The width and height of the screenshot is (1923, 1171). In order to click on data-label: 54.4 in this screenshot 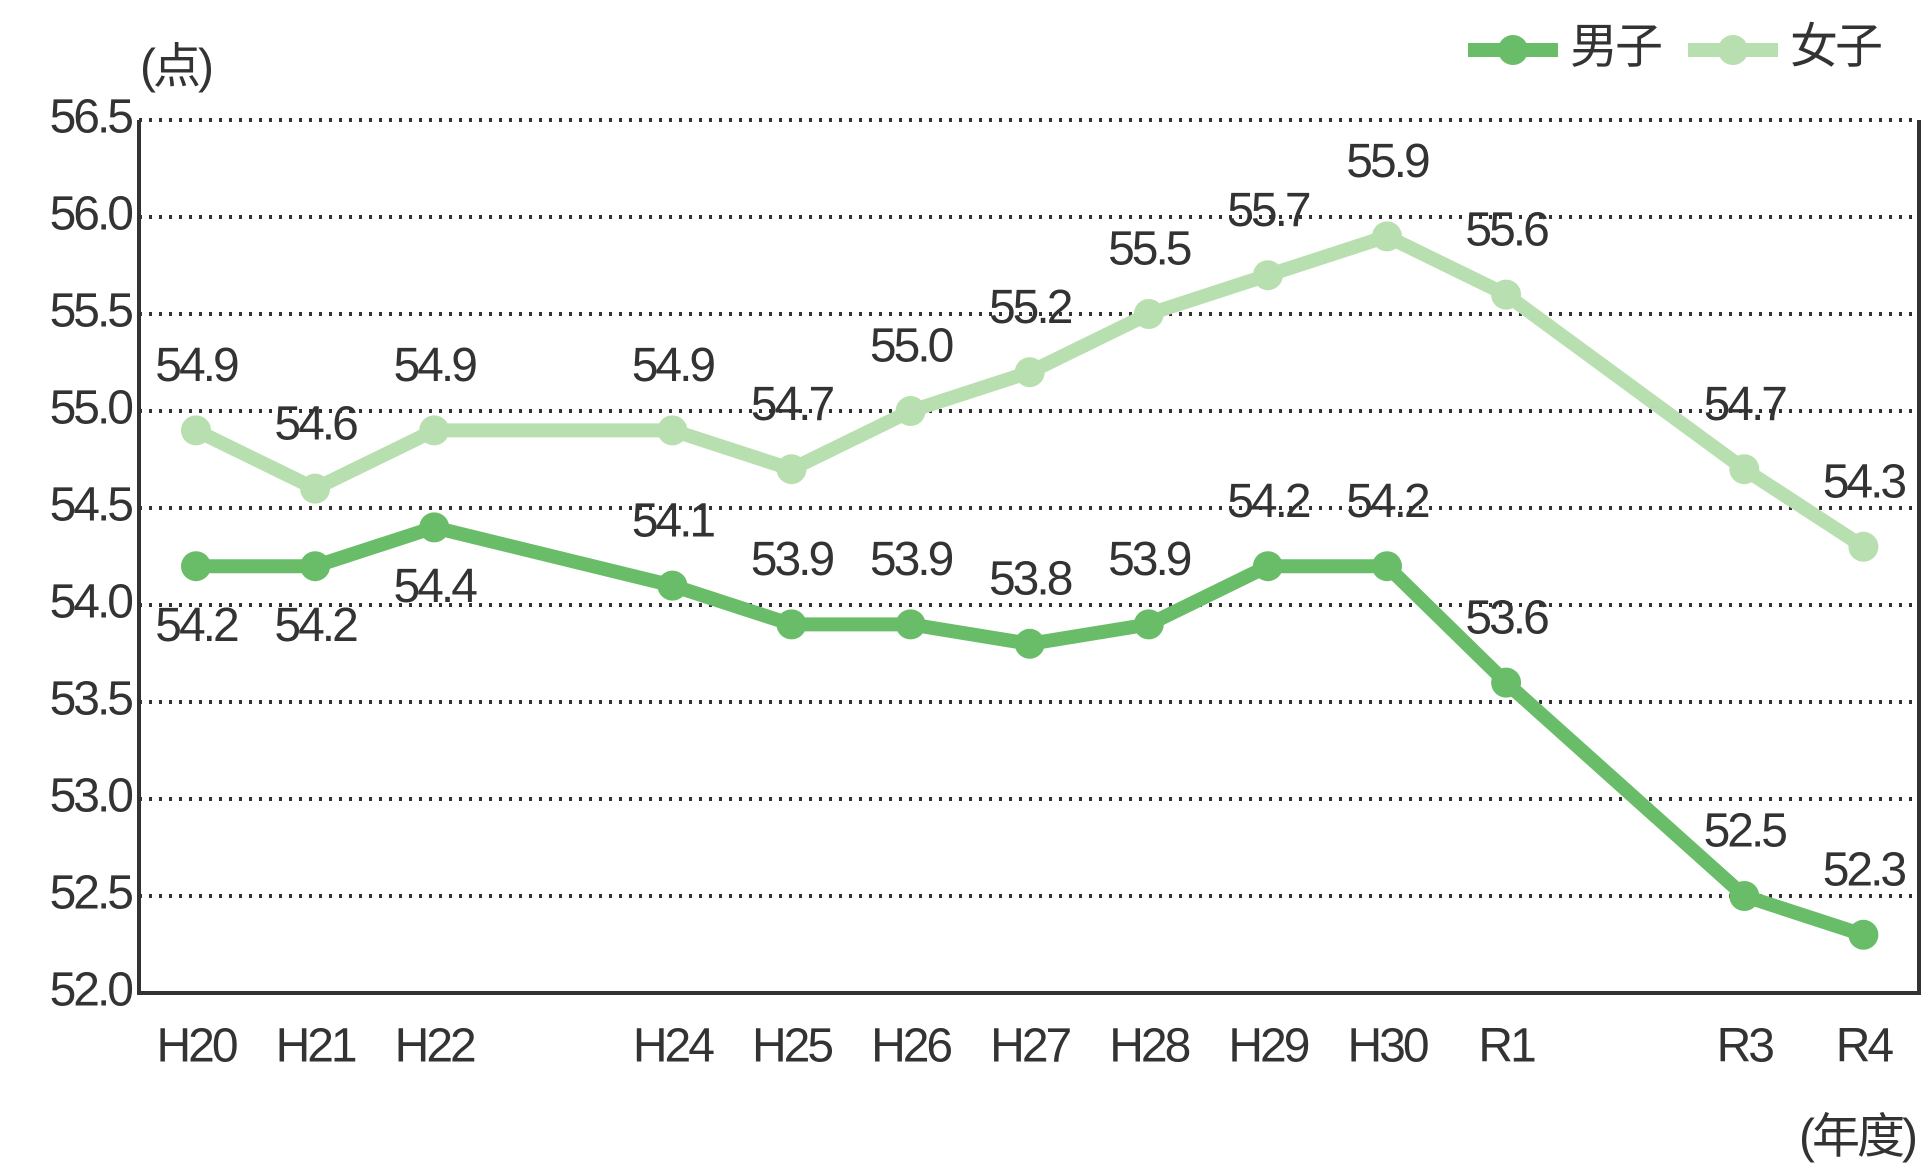, I will do `click(435, 586)`.